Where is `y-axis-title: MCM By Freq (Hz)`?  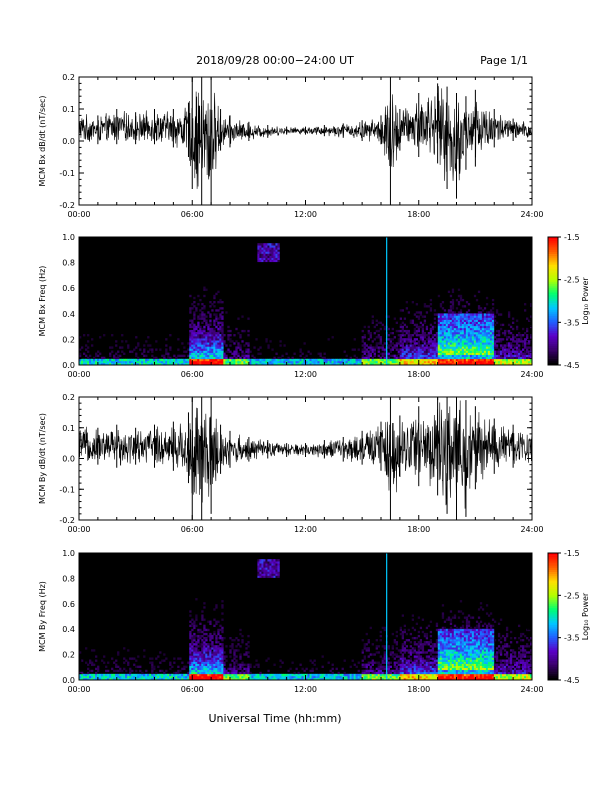 y-axis-title: MCM By Freq (Hz) is located at coordinates (42, 616).